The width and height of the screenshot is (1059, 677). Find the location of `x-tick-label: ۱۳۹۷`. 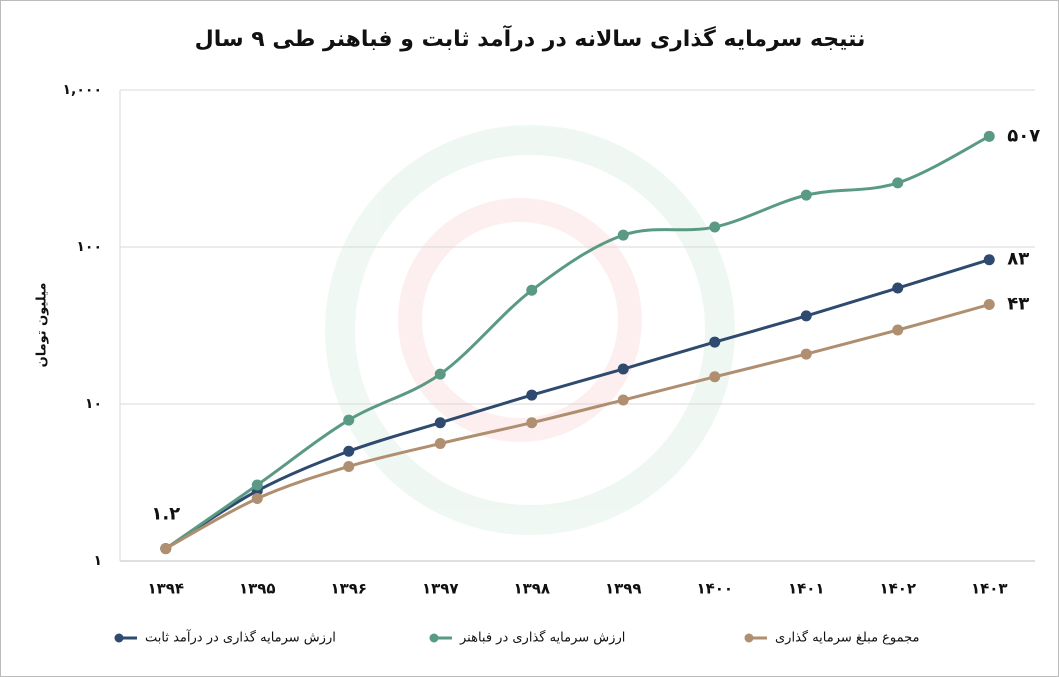

x-tick-label: ۱۳۹۷ is located at coordinates (440, 589).